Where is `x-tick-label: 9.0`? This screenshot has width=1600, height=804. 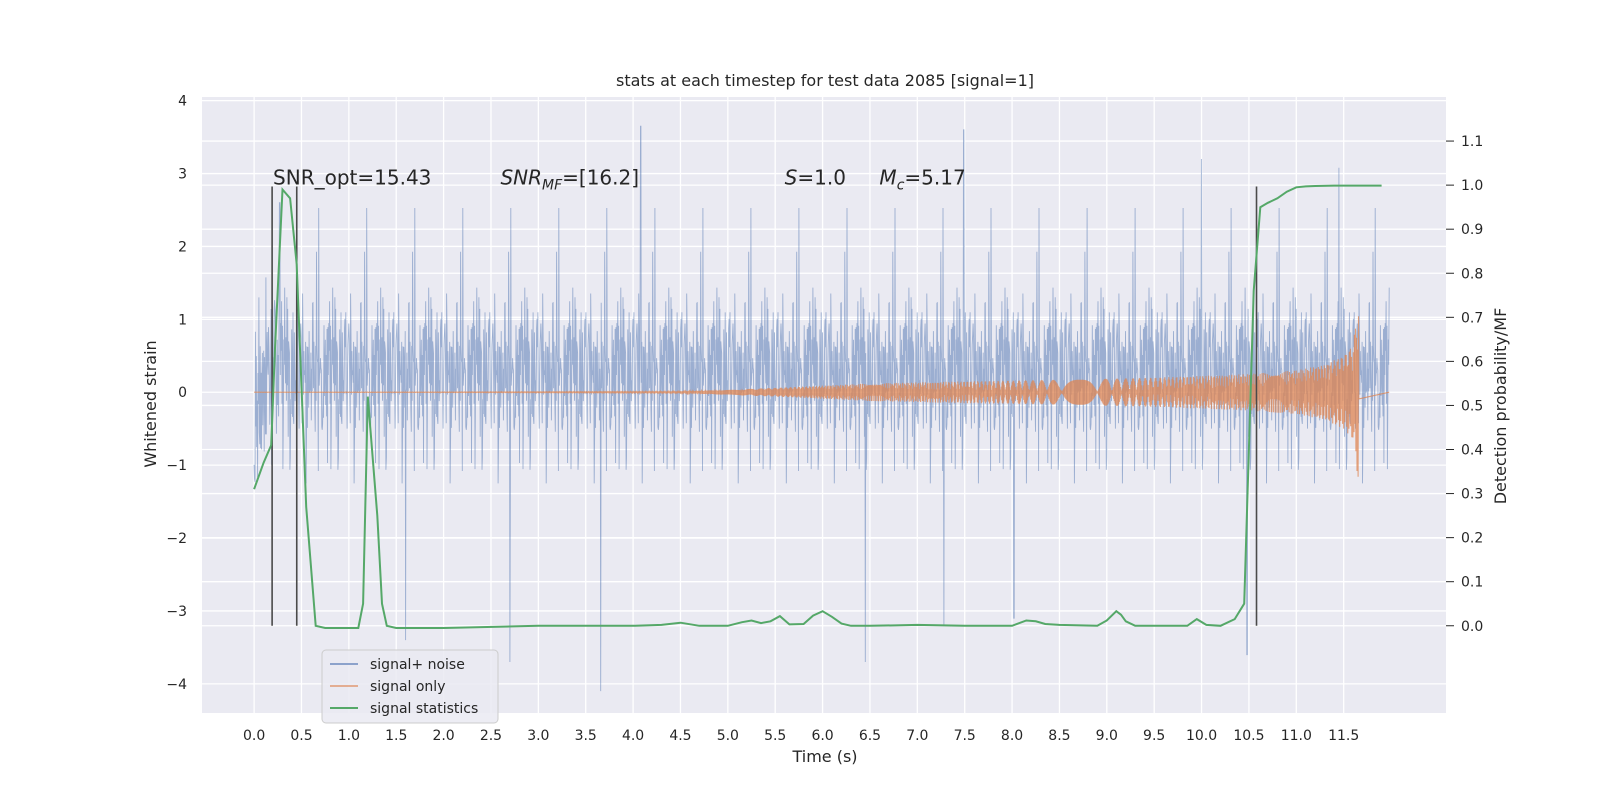 x-tick-label: 9.0 is located at coordinates (1107, 736).